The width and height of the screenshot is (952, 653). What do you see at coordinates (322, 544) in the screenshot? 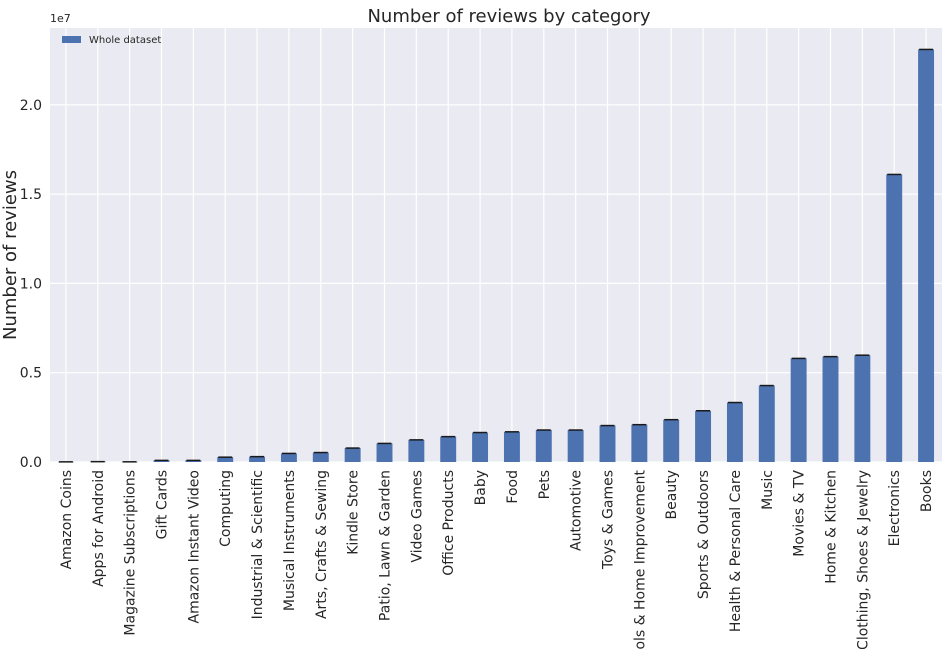
I see `x-tick-label: Arts, Crafts & Sewing` at bounding box center [322, 544].